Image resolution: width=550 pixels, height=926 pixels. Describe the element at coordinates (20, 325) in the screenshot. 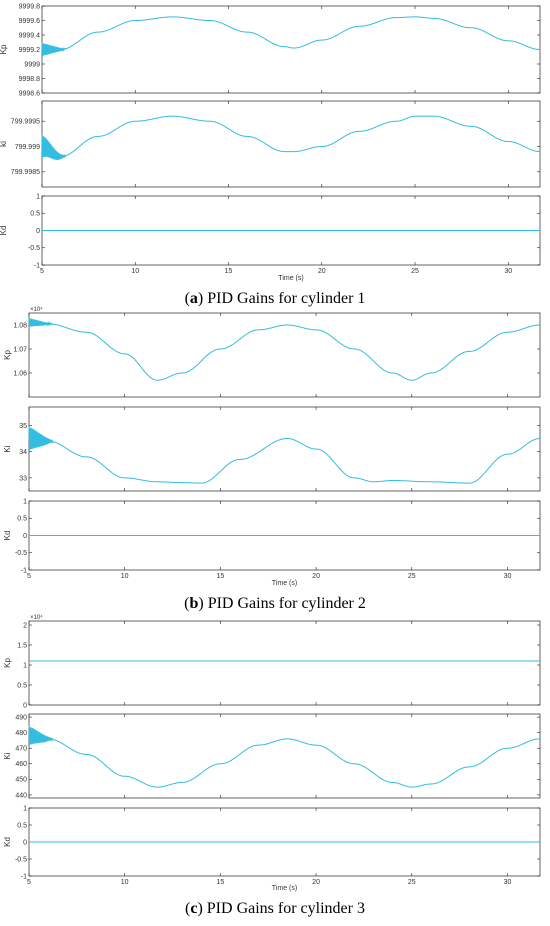

I see `y-tick-label: 1.08` at that location.